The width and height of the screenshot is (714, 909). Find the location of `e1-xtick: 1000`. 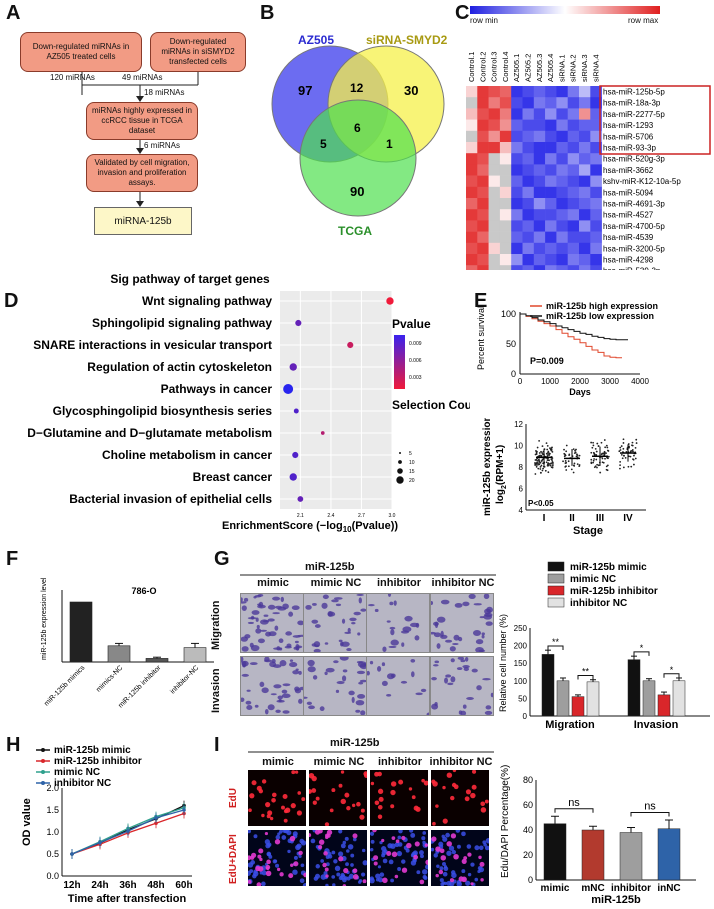

e1-xtick: 1000 is located at coordinates (550, 381).